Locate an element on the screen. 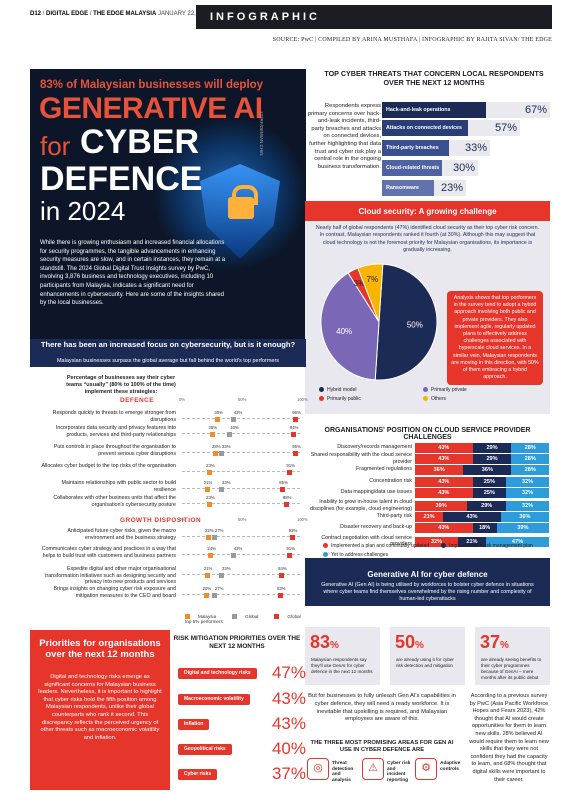  dot-chart-value: 91% is located at coordinates (290, 548).